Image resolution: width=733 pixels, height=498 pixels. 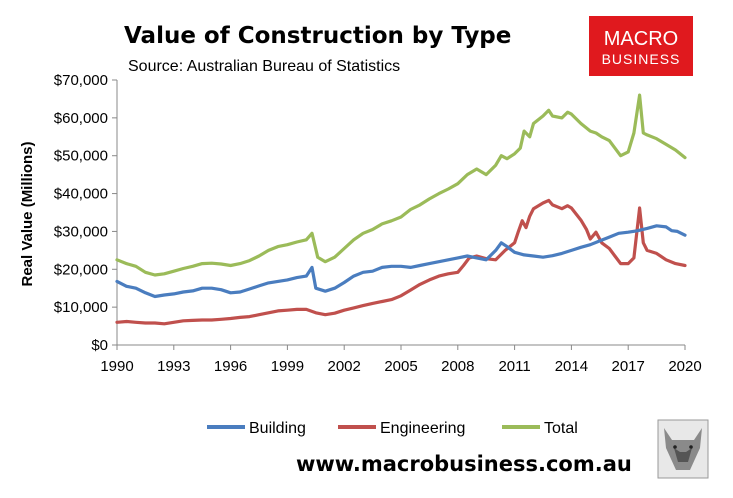 What do you see at coordinates (540, 428) in the screenshot?
I see `legend-item-total: Total` at bounding box center [540, 428].